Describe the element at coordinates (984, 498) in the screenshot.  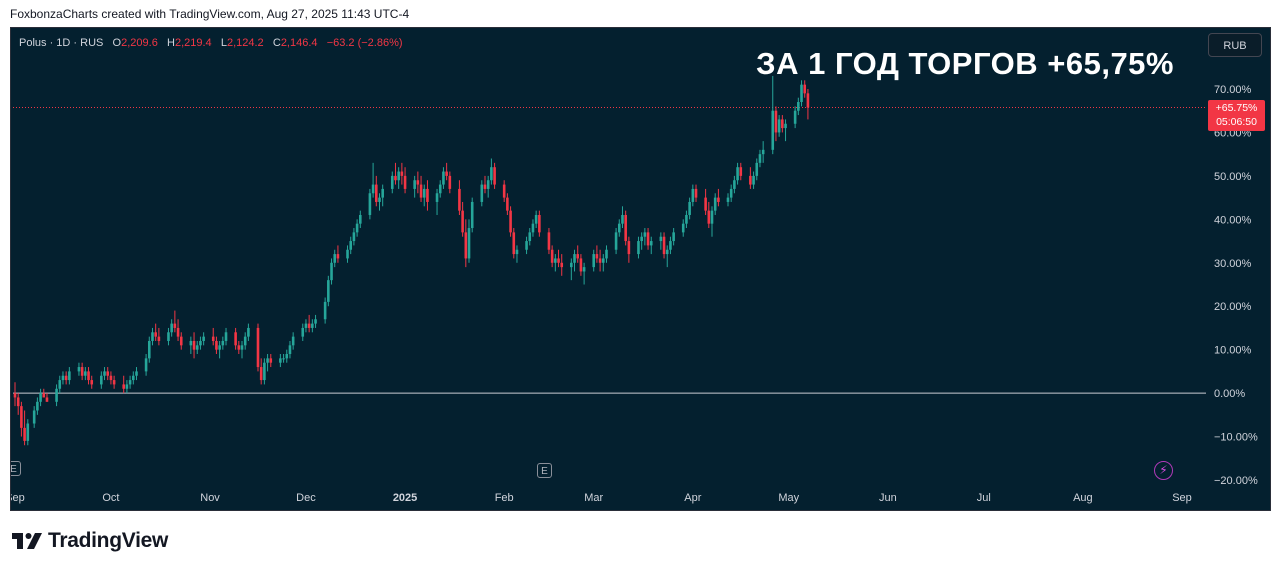
I see `x-tick-label: Jul` at that location.